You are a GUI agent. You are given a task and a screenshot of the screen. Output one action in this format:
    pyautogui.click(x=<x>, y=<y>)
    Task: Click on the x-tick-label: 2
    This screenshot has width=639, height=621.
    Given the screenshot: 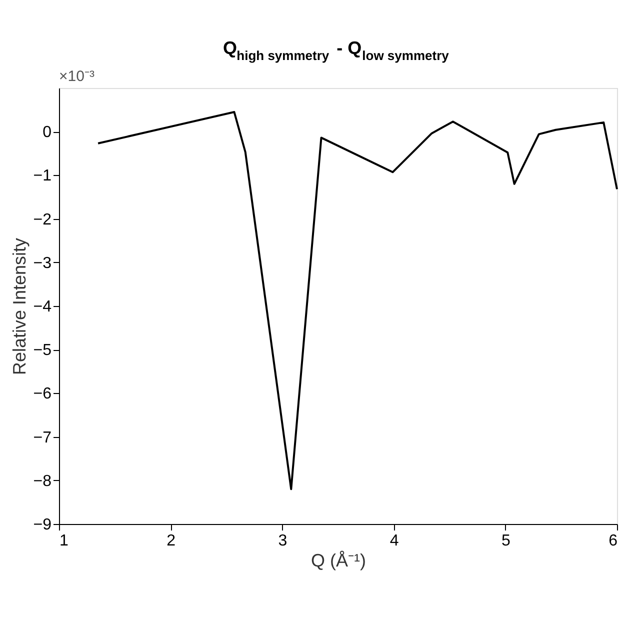 What is the action you would take?
    pyautogui.click(x=171, y=541)
    